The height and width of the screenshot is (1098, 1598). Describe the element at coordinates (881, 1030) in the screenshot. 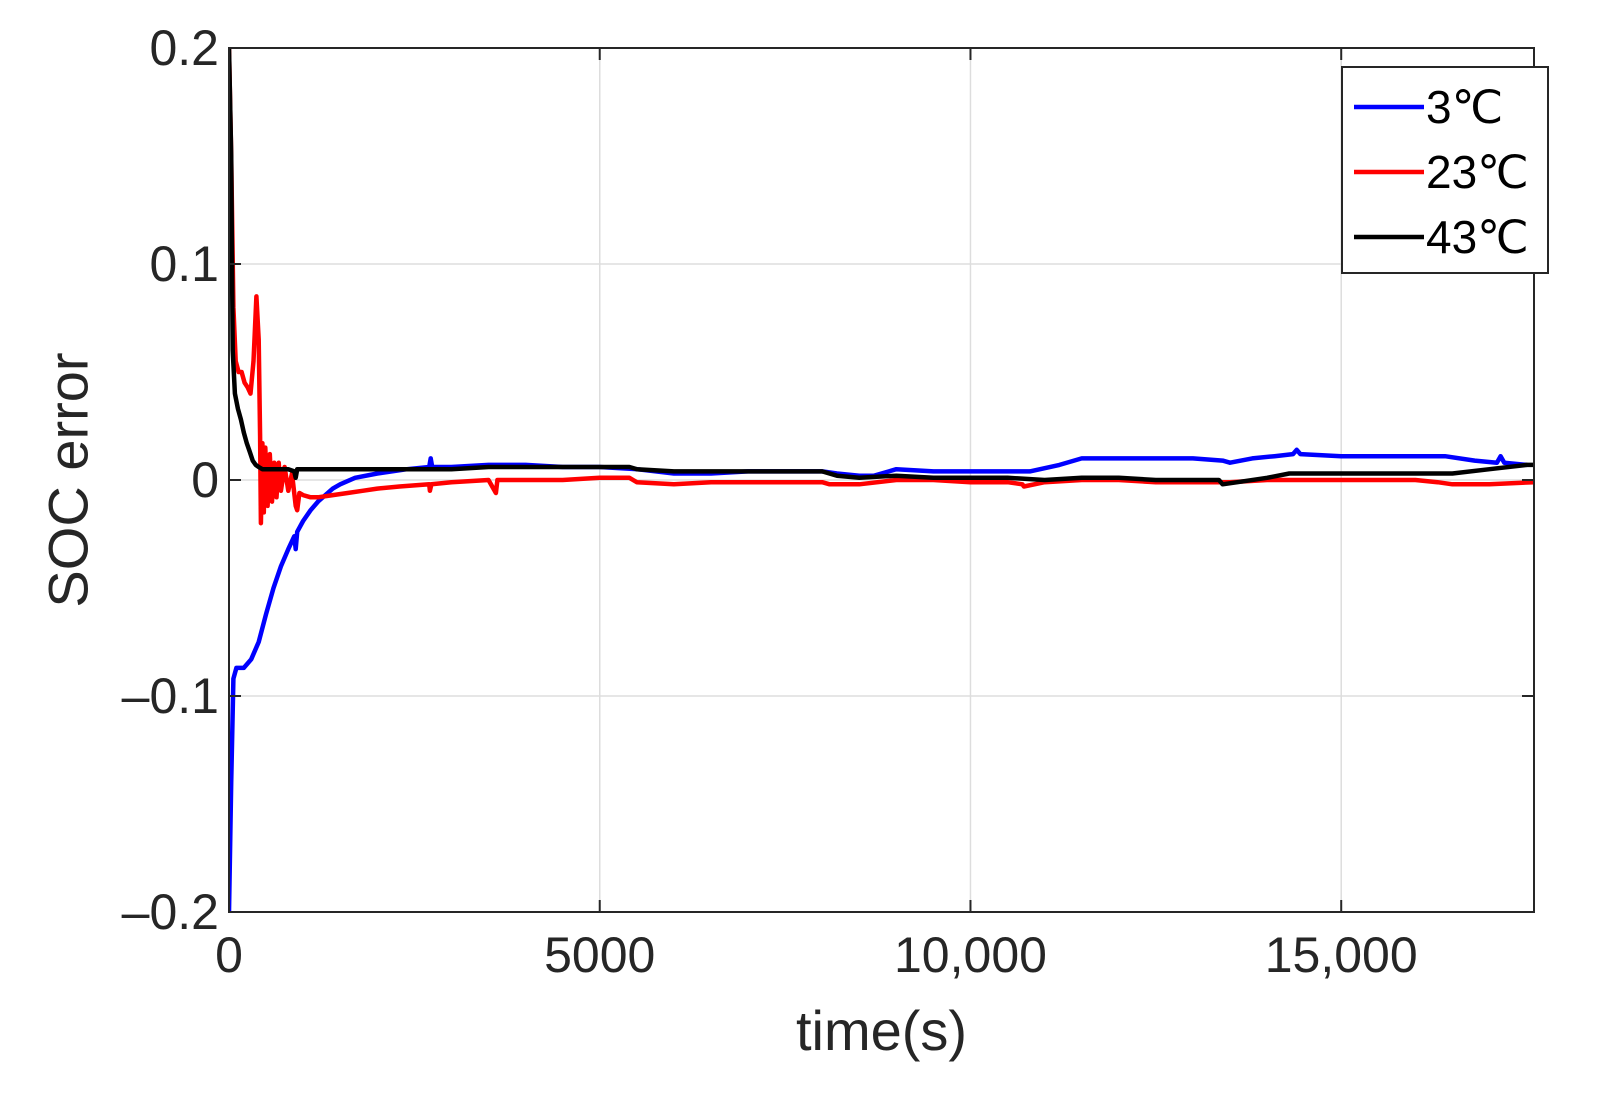

I see `x-axis-label: time(s)` at that location.